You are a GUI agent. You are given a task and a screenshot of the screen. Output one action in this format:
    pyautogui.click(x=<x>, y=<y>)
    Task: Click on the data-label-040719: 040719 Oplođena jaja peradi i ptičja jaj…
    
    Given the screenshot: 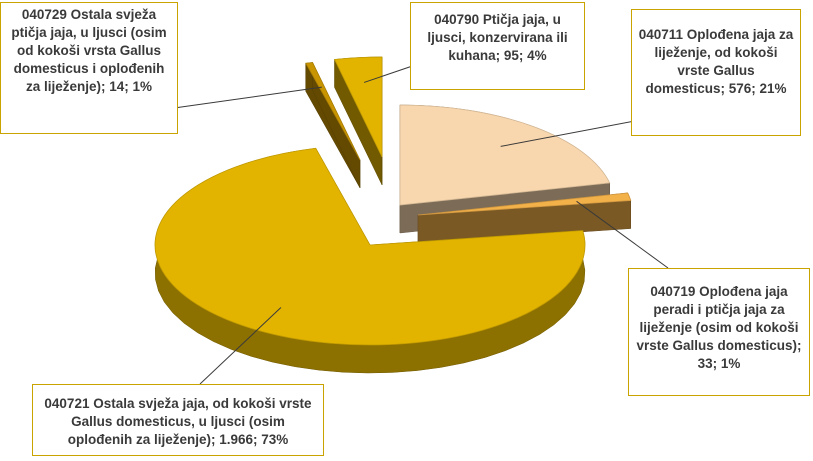 What is the action you would take?
    pyautogui.click(x=719, y=332)
    